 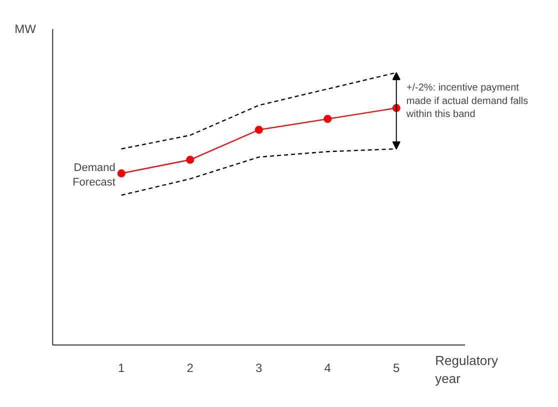 What do you see at coordinates (466, 369) in the screenshot?
I see `x-axis-title: Regulatory year` at bounding box center [466, 369].